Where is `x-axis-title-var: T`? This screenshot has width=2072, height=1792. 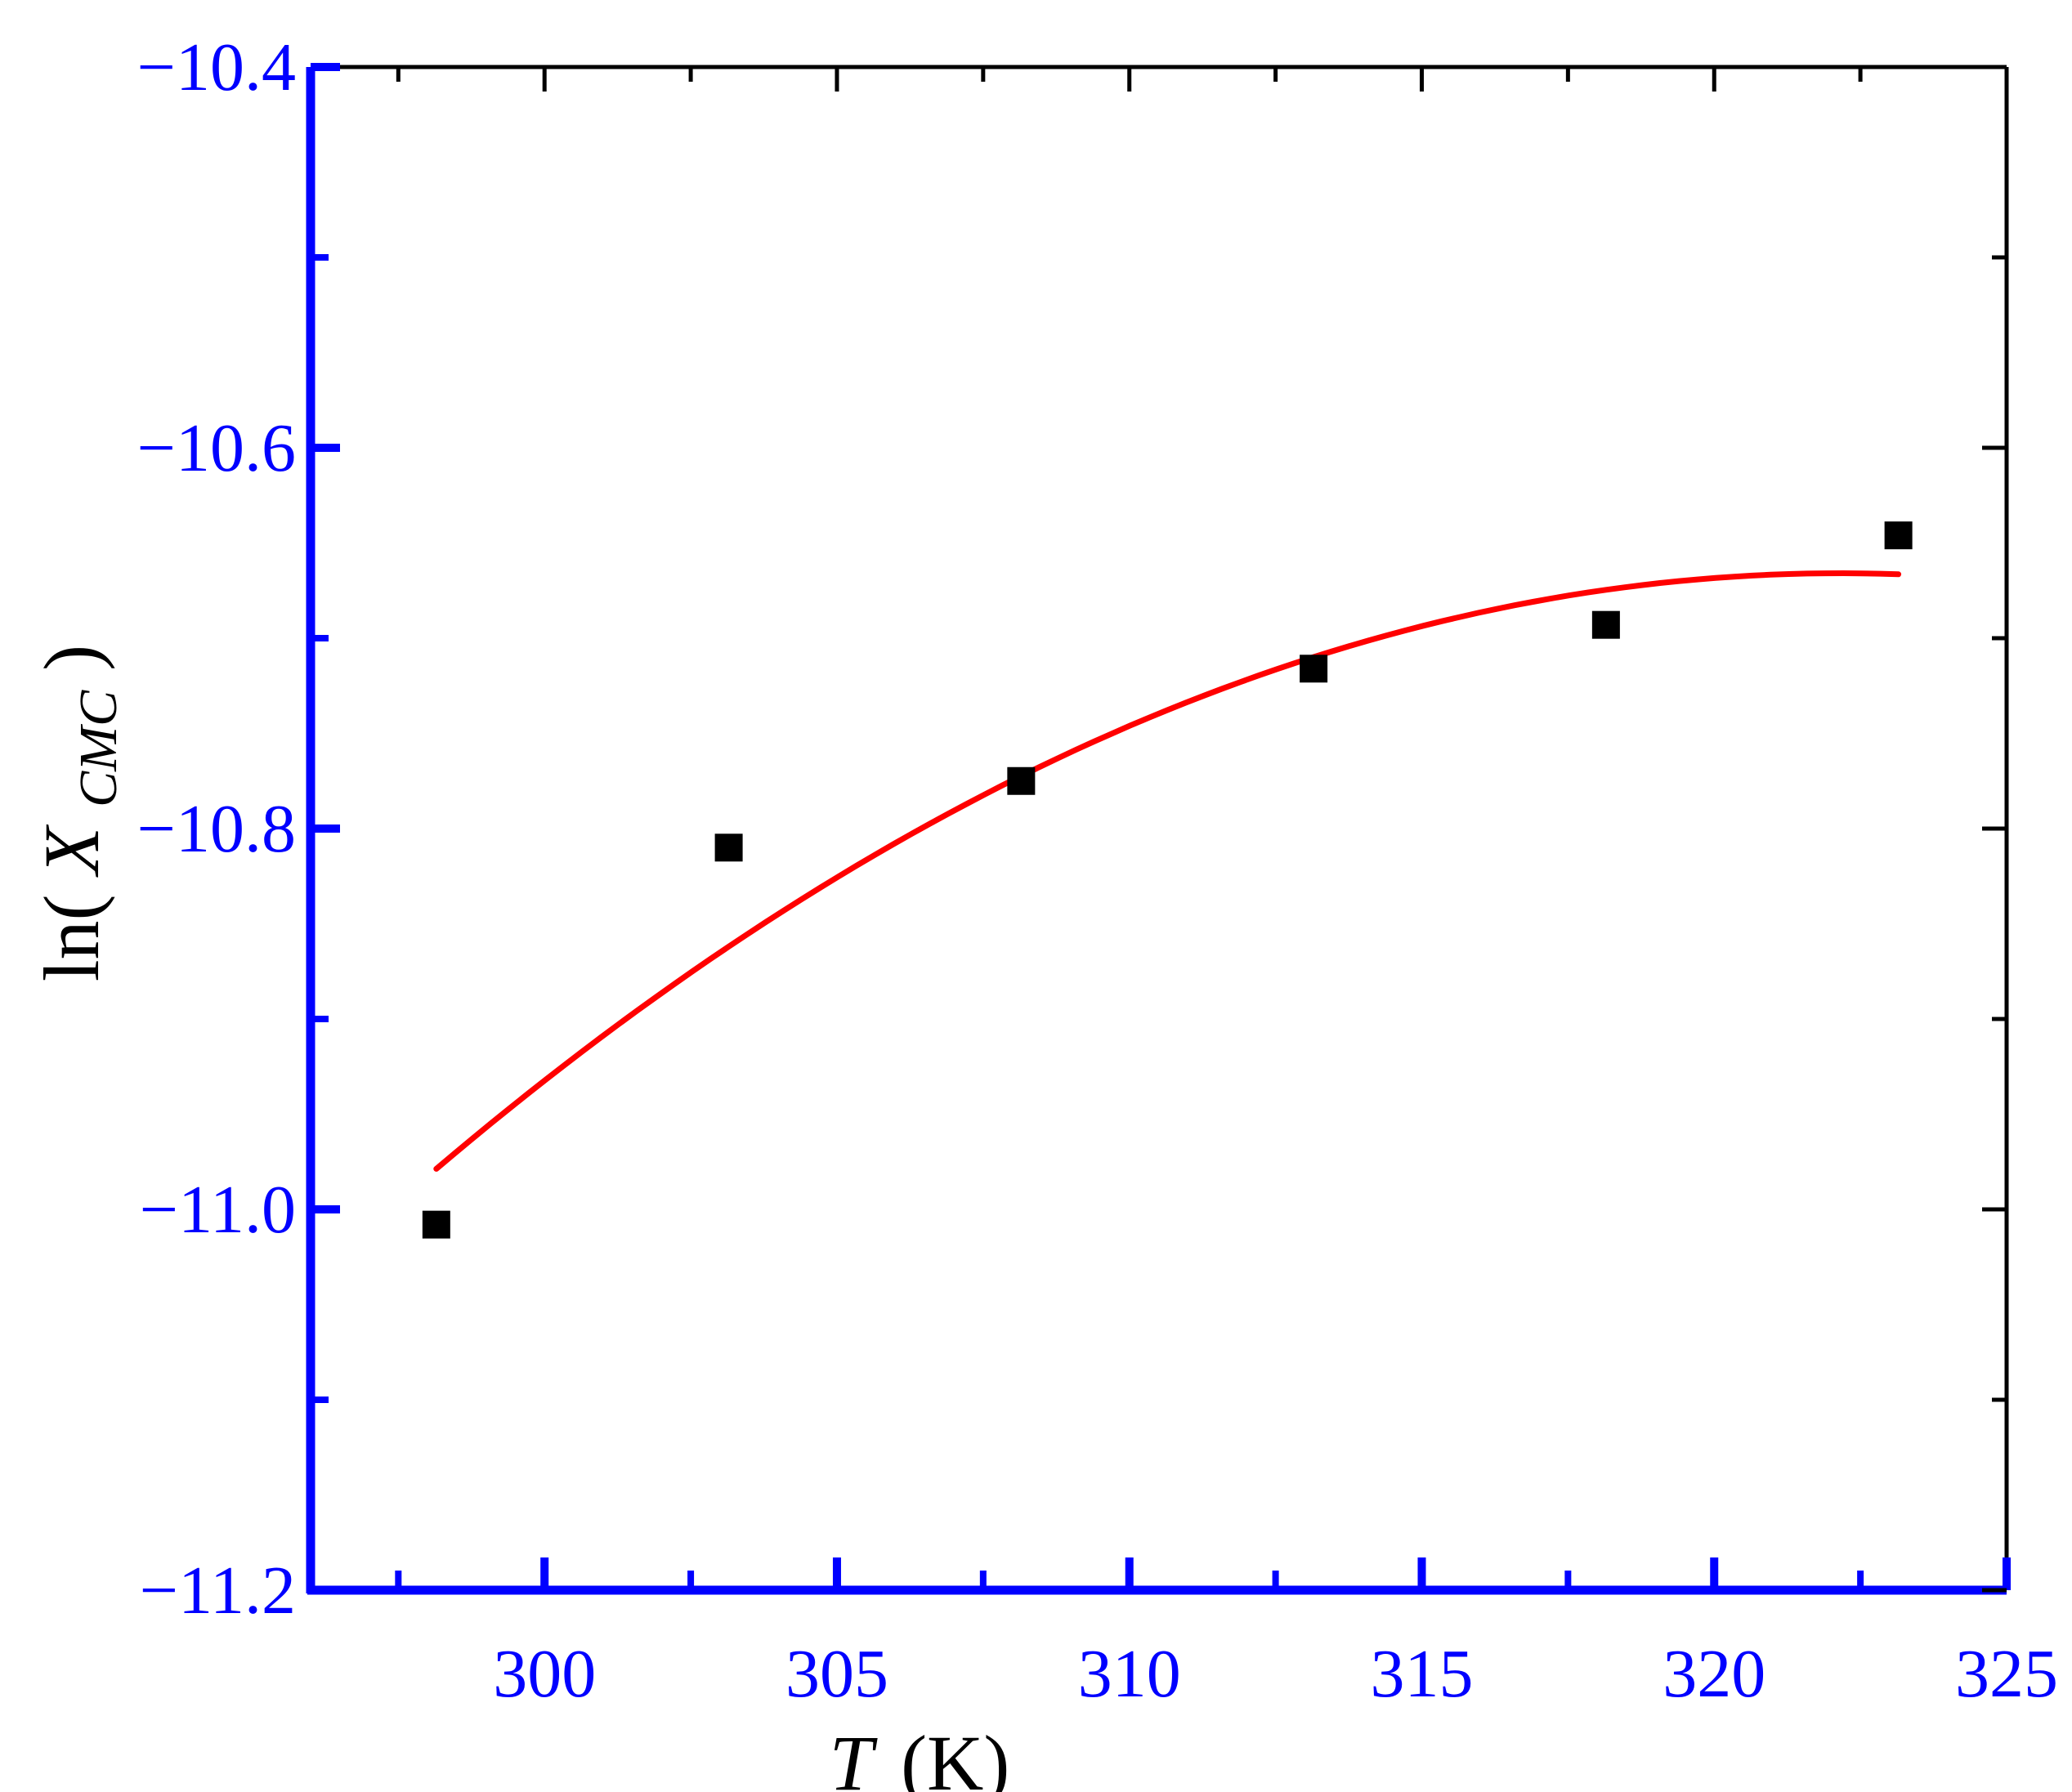 x-axis-title-var: T is located at coordinates (854, 1755).